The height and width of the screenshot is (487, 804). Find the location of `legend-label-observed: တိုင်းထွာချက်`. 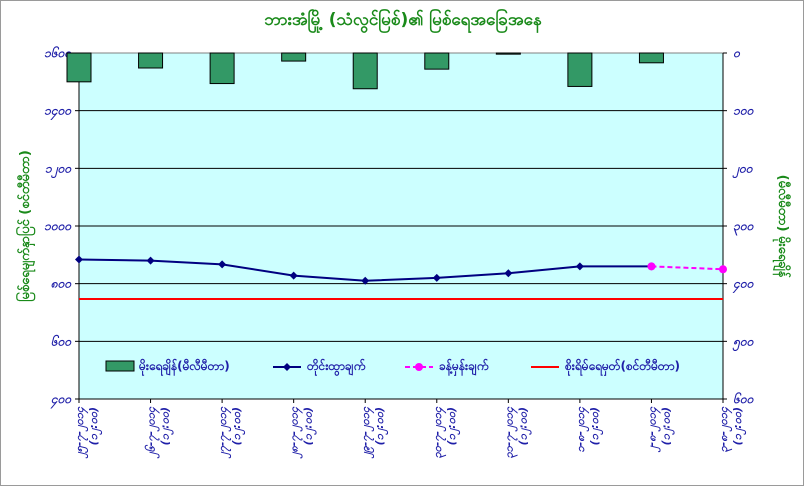

legend-label-observed: တိုင်းထွာချက် is located at coordinates (336, 367).